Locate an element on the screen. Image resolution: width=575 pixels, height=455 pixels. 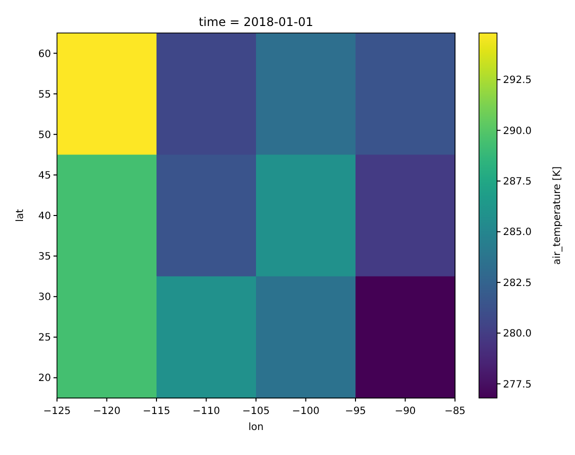
y-axis-title: lat is located at coordinates (20, 215).